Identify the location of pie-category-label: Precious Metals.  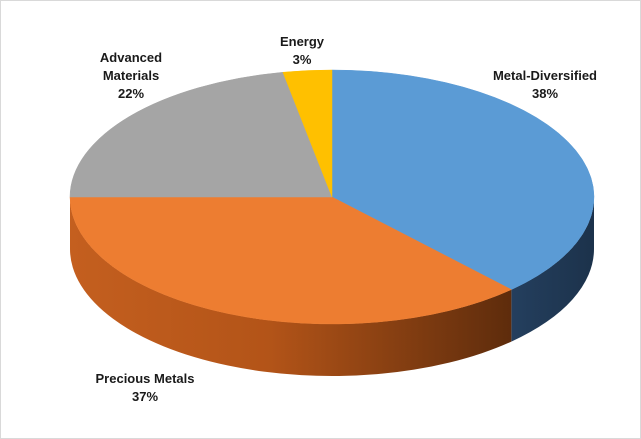
(145, 378).